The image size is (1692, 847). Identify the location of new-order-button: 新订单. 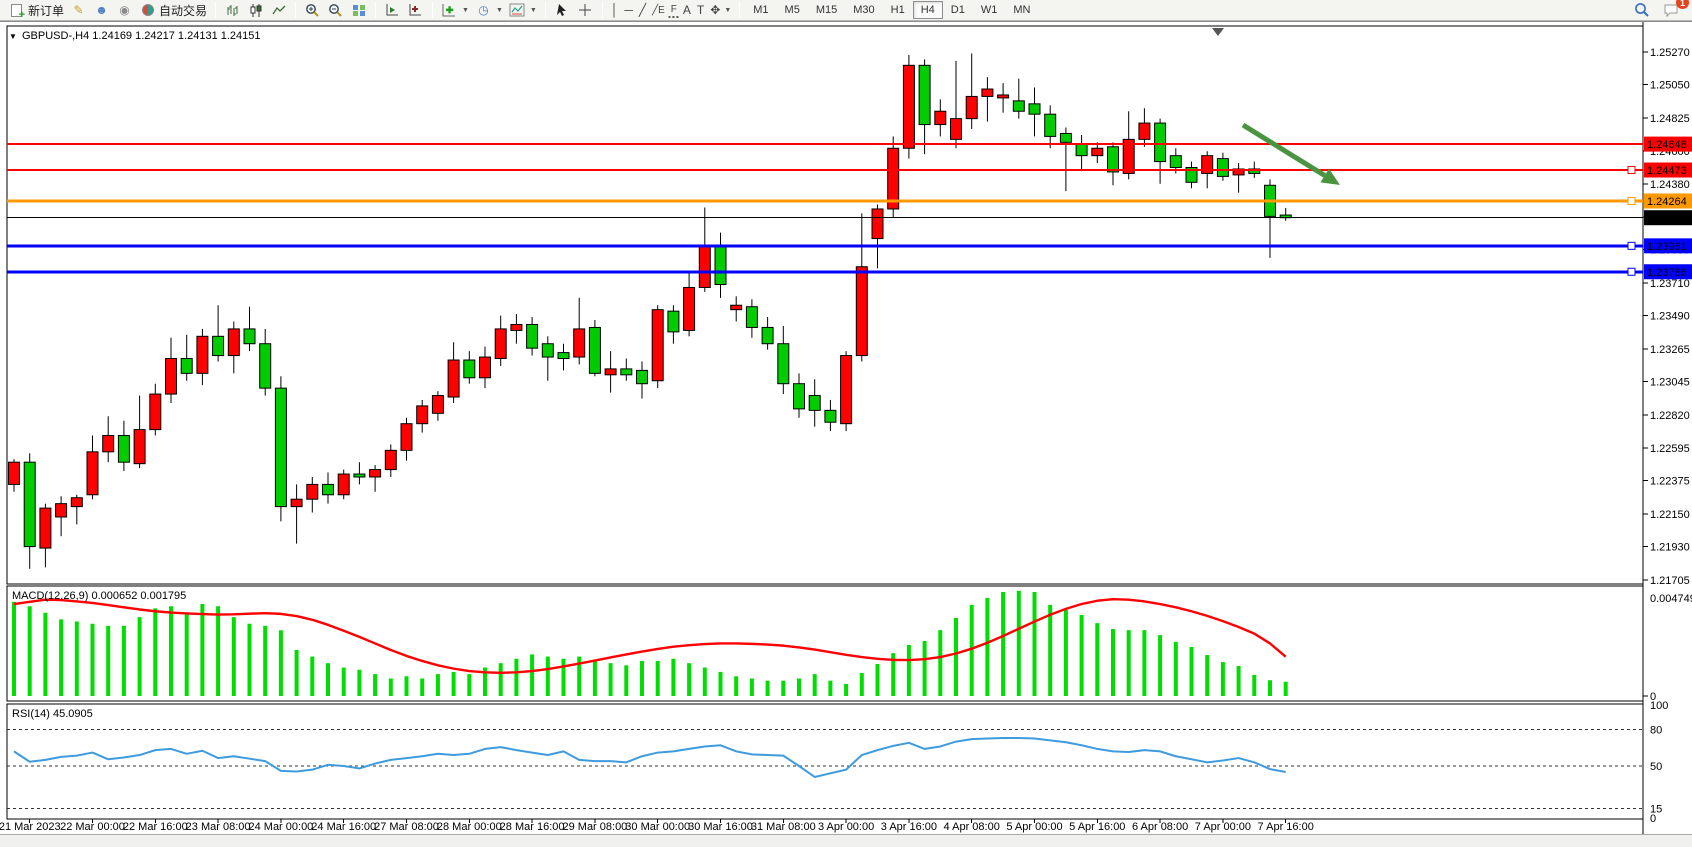
(36, 11).